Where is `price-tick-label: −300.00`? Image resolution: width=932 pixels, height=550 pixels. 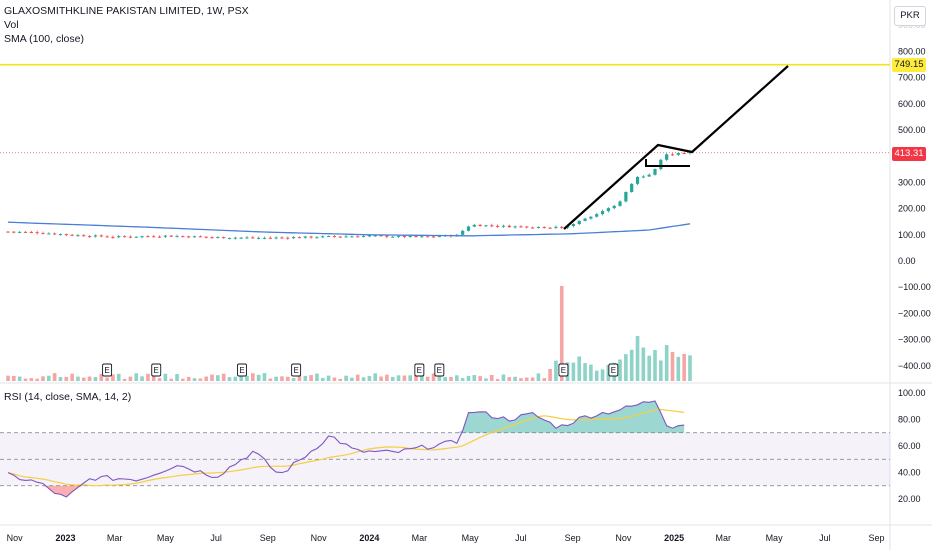
price-tick-label: −300.00 is located at coordinates (914, 340).